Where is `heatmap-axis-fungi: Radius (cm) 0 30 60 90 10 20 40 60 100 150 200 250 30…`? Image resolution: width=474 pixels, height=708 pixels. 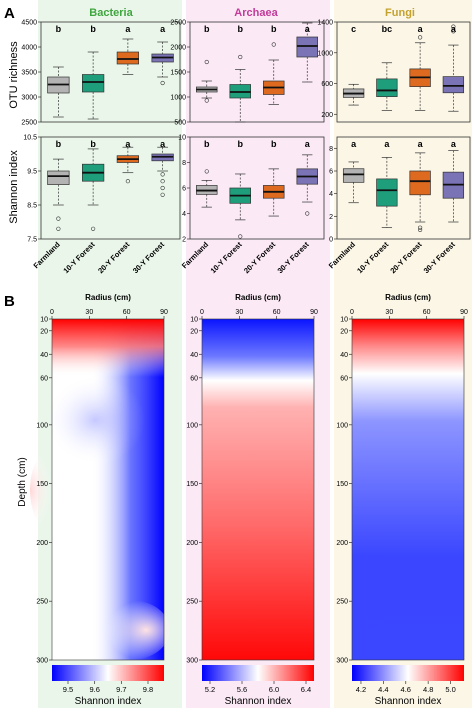
heatmap-axis-fungi: Radius (cm) 0 30 60 90 10 20 40 60 100 150 200 250 30… is located at coordinates (402, 479).